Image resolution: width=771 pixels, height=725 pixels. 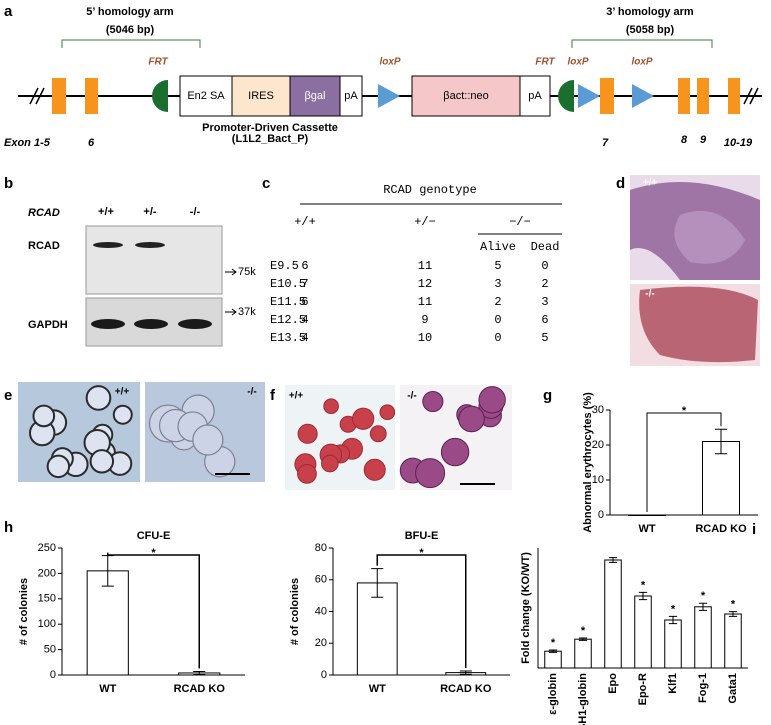 I want to click on panel-label: e, so click(x=8, y=395).